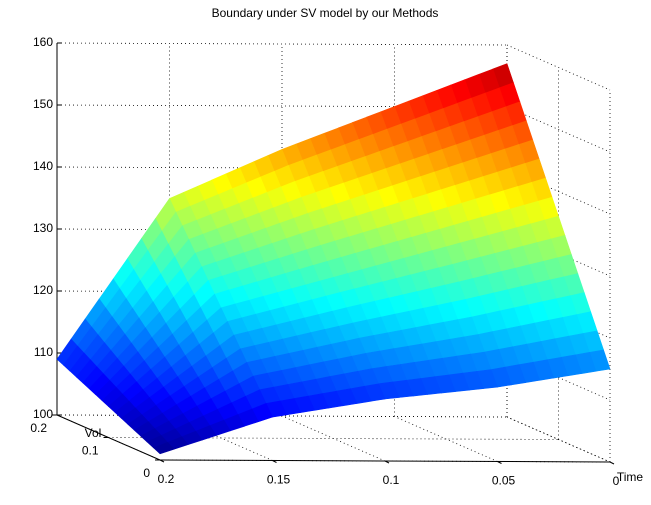  Describe the element at coordinates (43, 228) in the screenshot. I see `z-tick-label: 130` at that location.